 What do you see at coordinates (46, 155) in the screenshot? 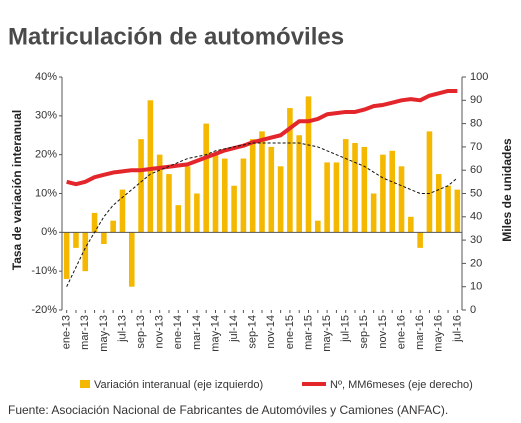
I see `y-tick-label: 20%` at bounding box center [46, 155].